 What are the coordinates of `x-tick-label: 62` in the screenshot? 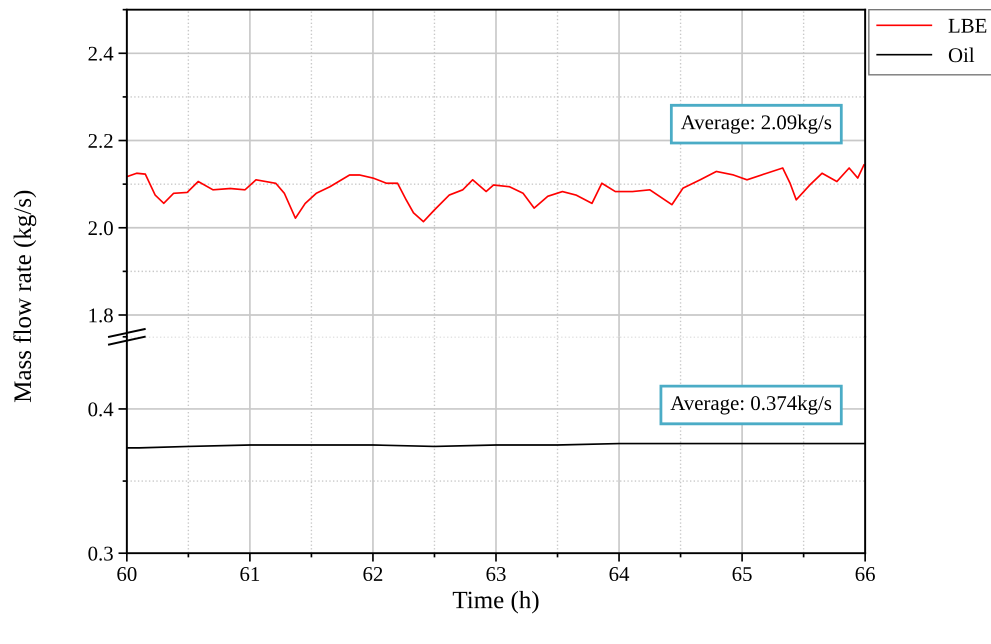 It's located at (372, 574).